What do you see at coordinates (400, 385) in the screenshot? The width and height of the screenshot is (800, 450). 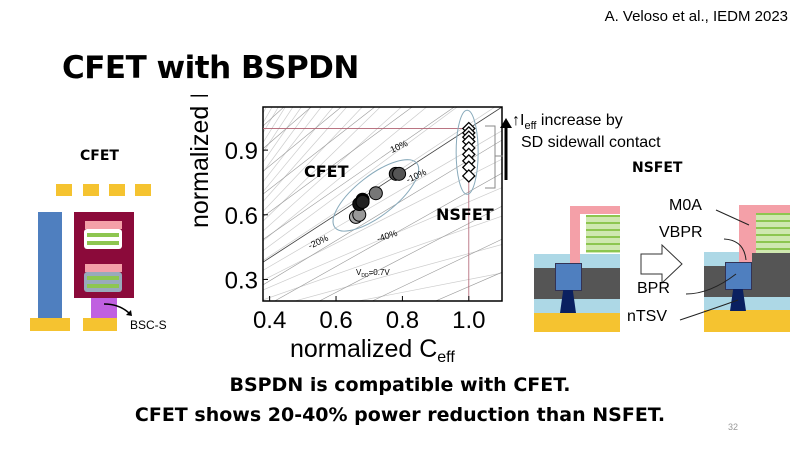 I see `conclusion-line-1: BSPDN is compatible with CFET.` at bounding box center [400, 385].